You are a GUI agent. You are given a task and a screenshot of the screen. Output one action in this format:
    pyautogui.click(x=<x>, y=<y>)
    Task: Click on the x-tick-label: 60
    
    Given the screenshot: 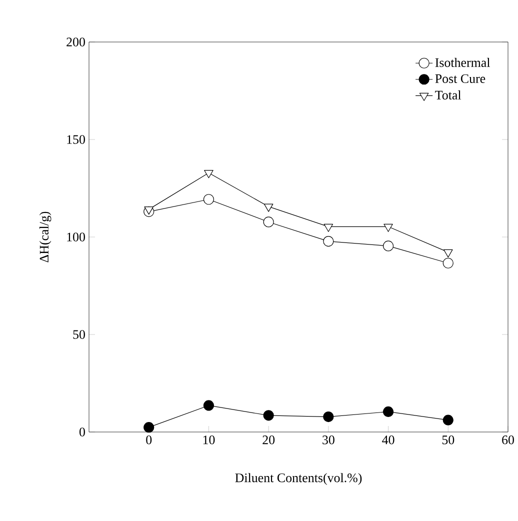 What is the action you would take?
    pyautogui.click(x=508, y=440)
    